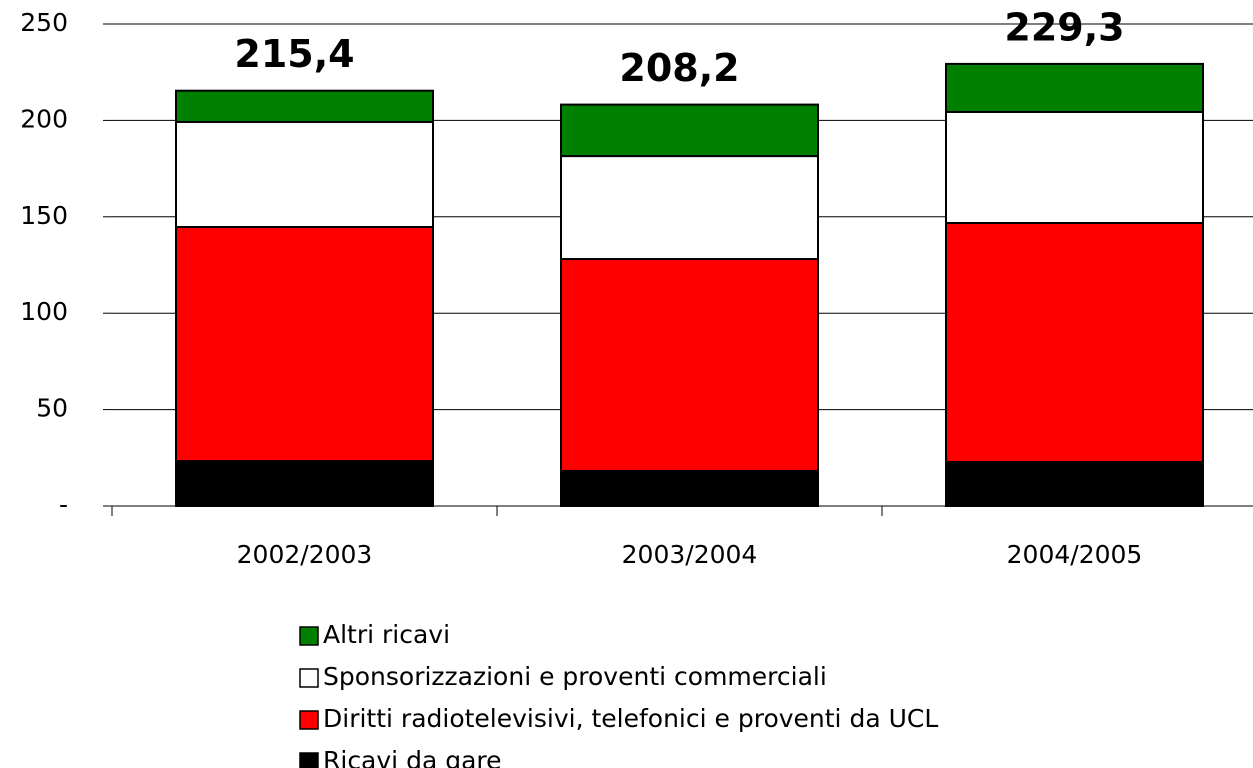 This screenshot has height=768, width=1253. Describe the element at coordinates (690, 554) in the screenshot. I see `x-tick-label: 2003/2004` at that location.